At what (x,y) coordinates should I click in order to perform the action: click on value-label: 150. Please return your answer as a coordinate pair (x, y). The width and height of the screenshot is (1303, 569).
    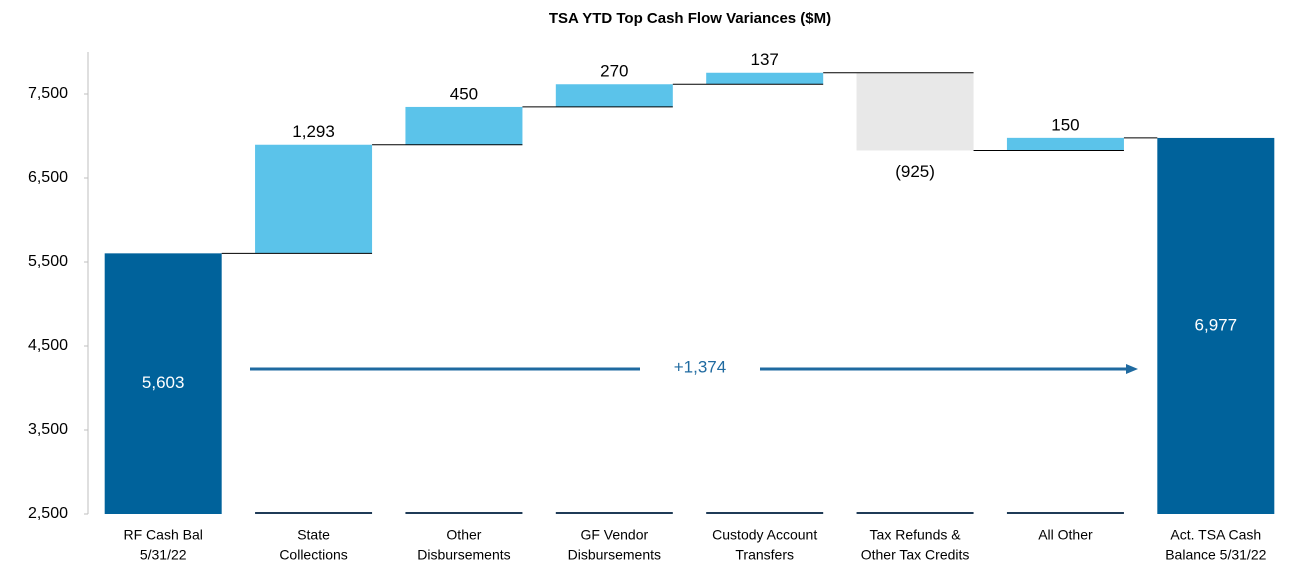
    Looking at the image, I should click on (1065, 124).